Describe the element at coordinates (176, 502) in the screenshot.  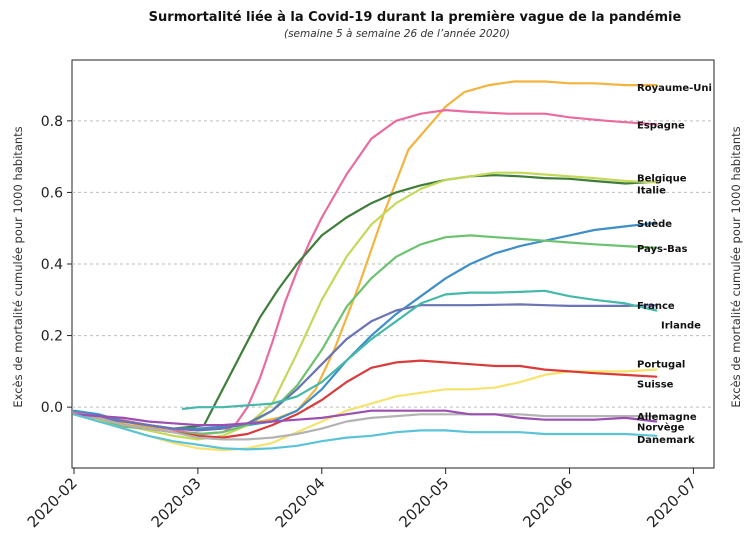
I see `x-tick-label: 2020-03` at that location.